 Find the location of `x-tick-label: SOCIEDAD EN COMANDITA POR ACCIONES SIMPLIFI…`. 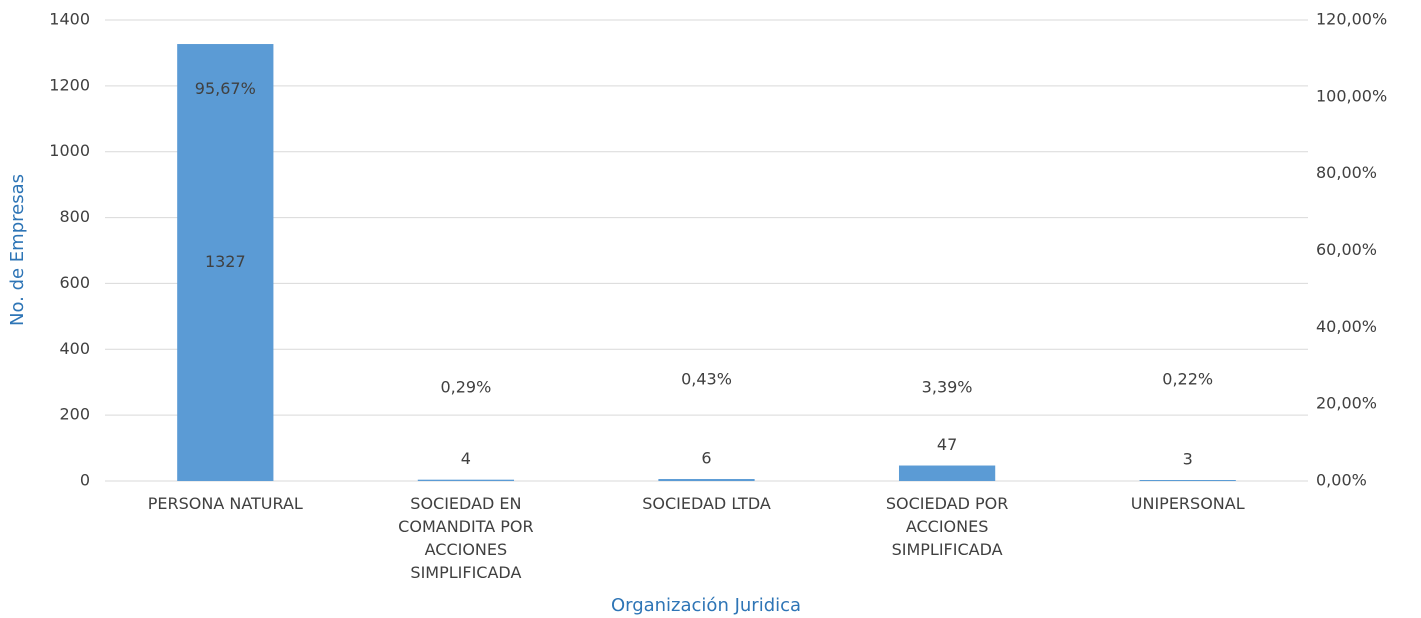

x-tick-label: SOCIEDAD EN COMANDITA POR ACCIONES SIMPLIFI… is located at coordinates (465, 538).